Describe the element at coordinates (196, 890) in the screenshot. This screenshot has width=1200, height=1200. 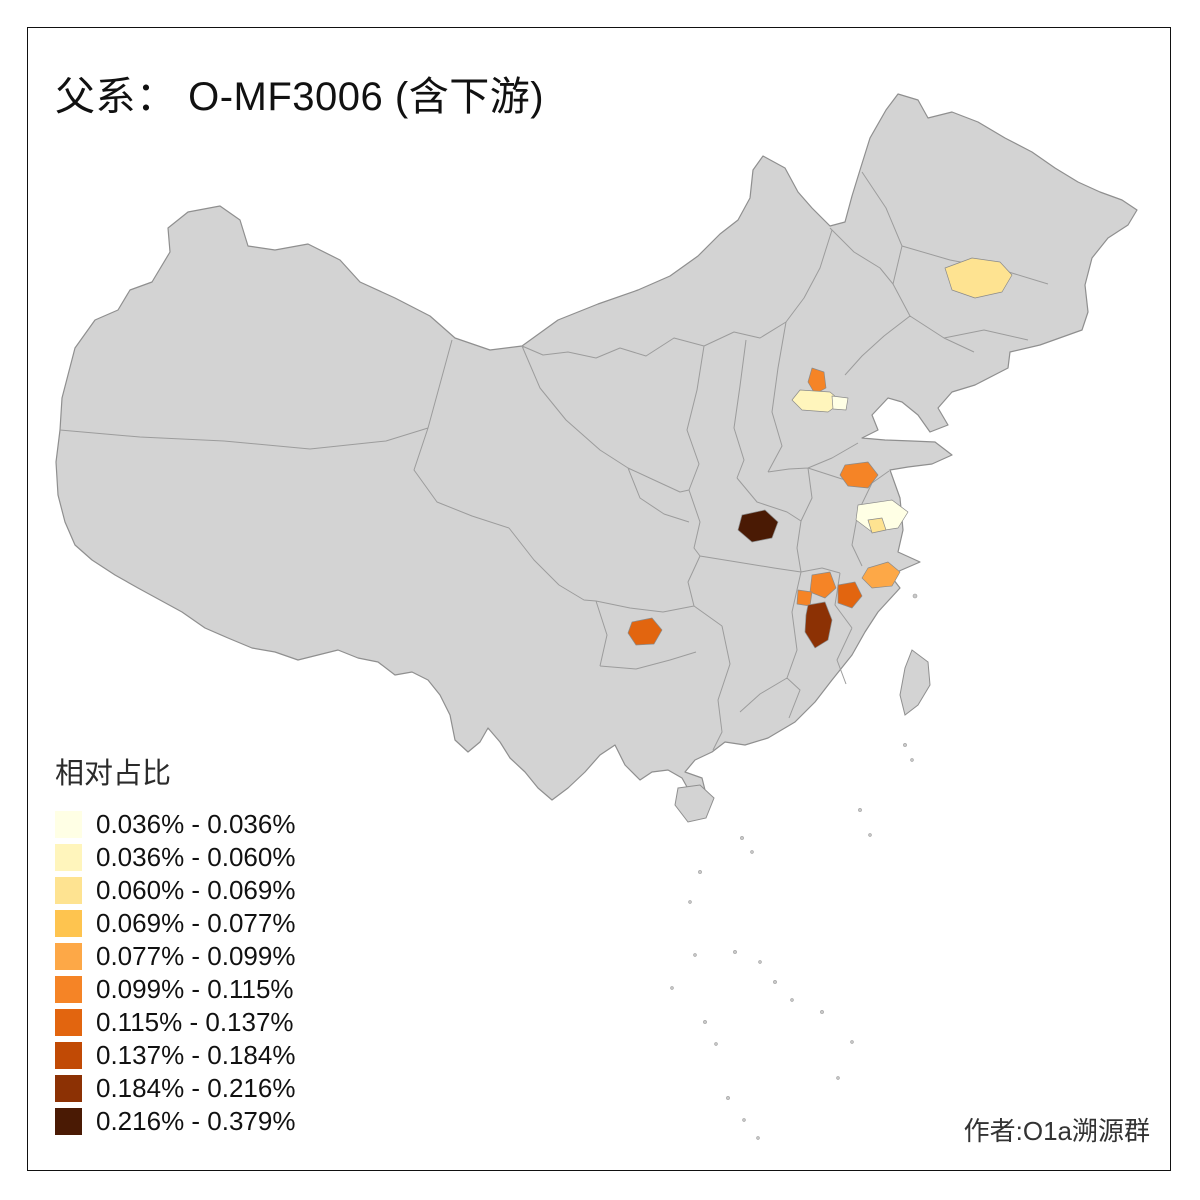
I see `legend-label: 0.060% - 0.069%` at that location.